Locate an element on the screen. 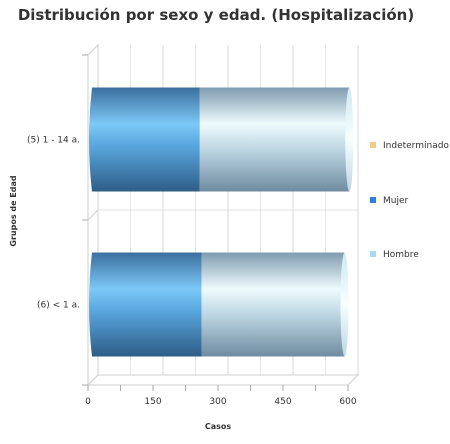 The image size is (450, 444). x-tick-label-0: 0 is located at coordinates (88, 402).